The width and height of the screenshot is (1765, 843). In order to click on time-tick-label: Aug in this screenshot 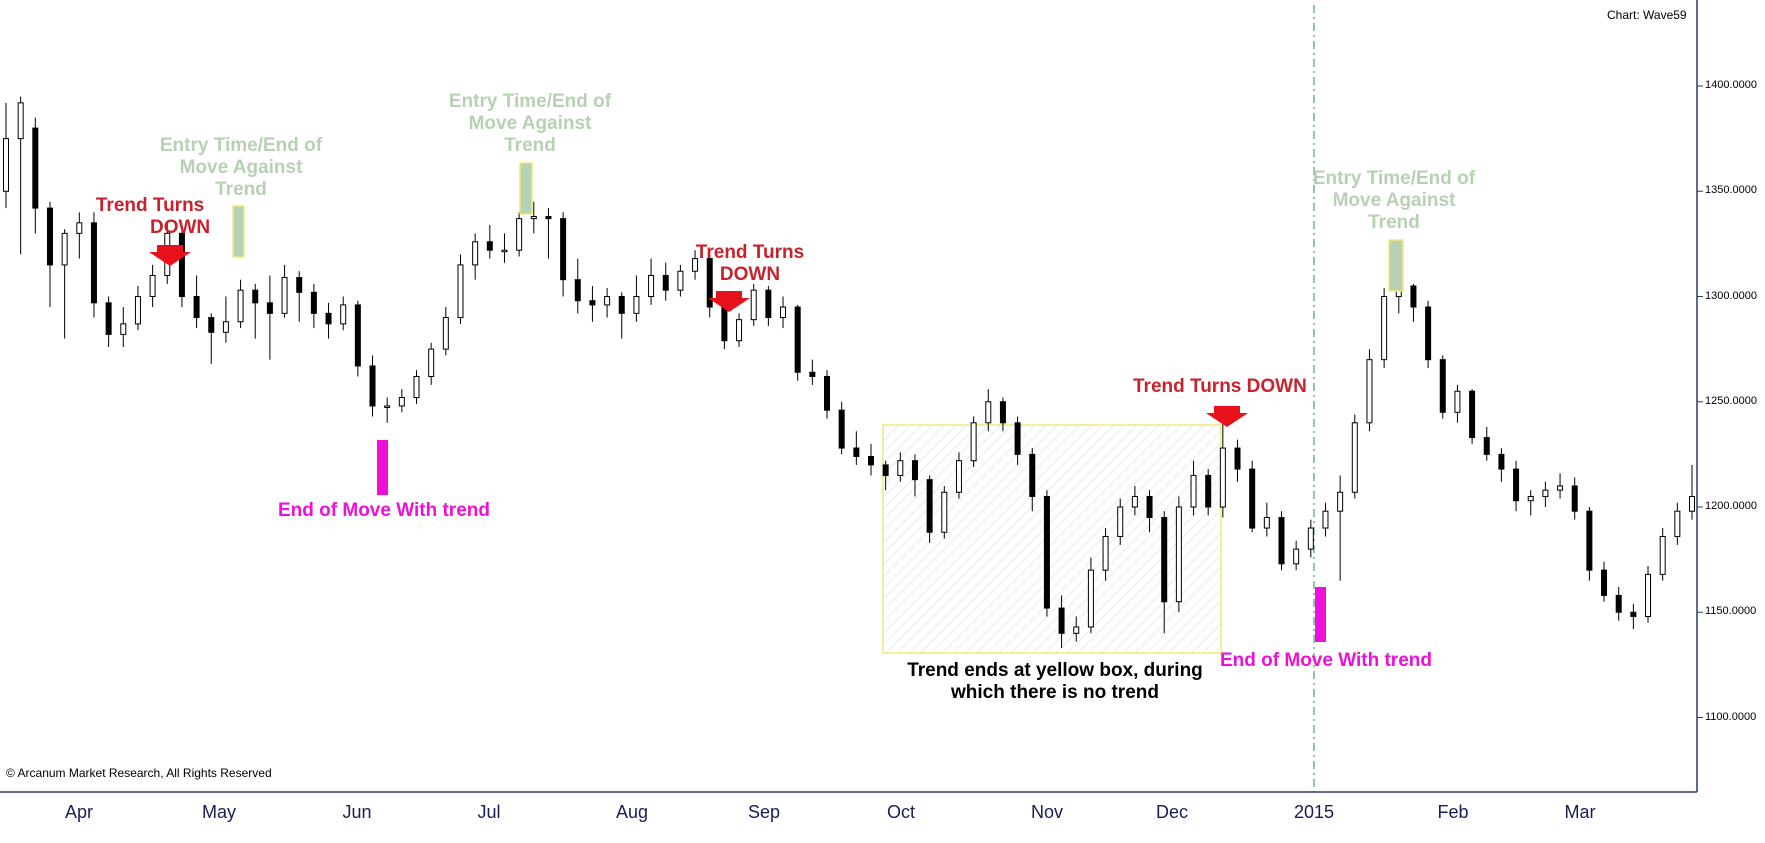, I will do `click(632, 812)`.